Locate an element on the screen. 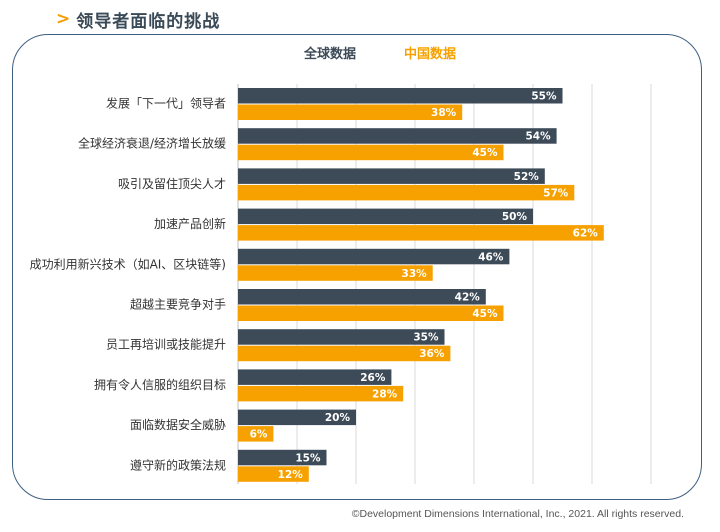 This screenshot has height=532, width=720. category-group: 超越主要竞争对手 42% 45% is located at coordinates (317, 305).